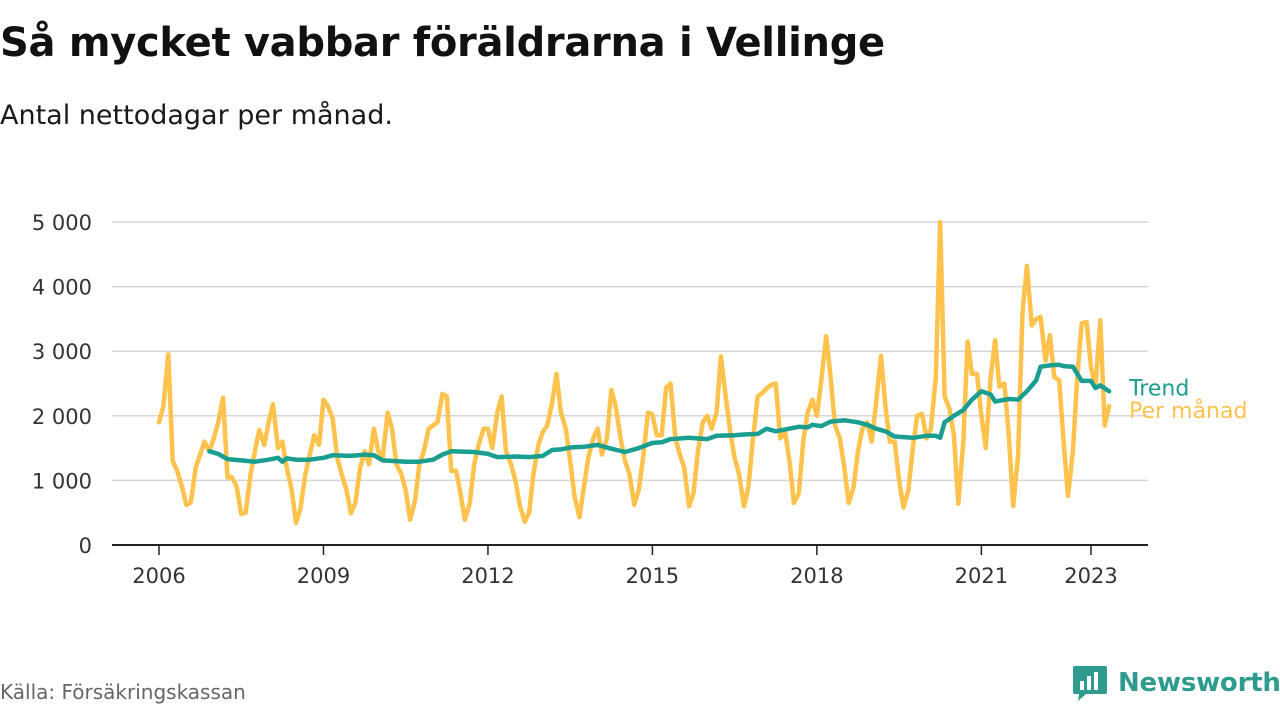 The height and width of the screenshot is (720, 1280). Describe the element at coordinates (123, 692) in the screenshot. I see `source-note: Källa: Försäkringskassan` at that location.